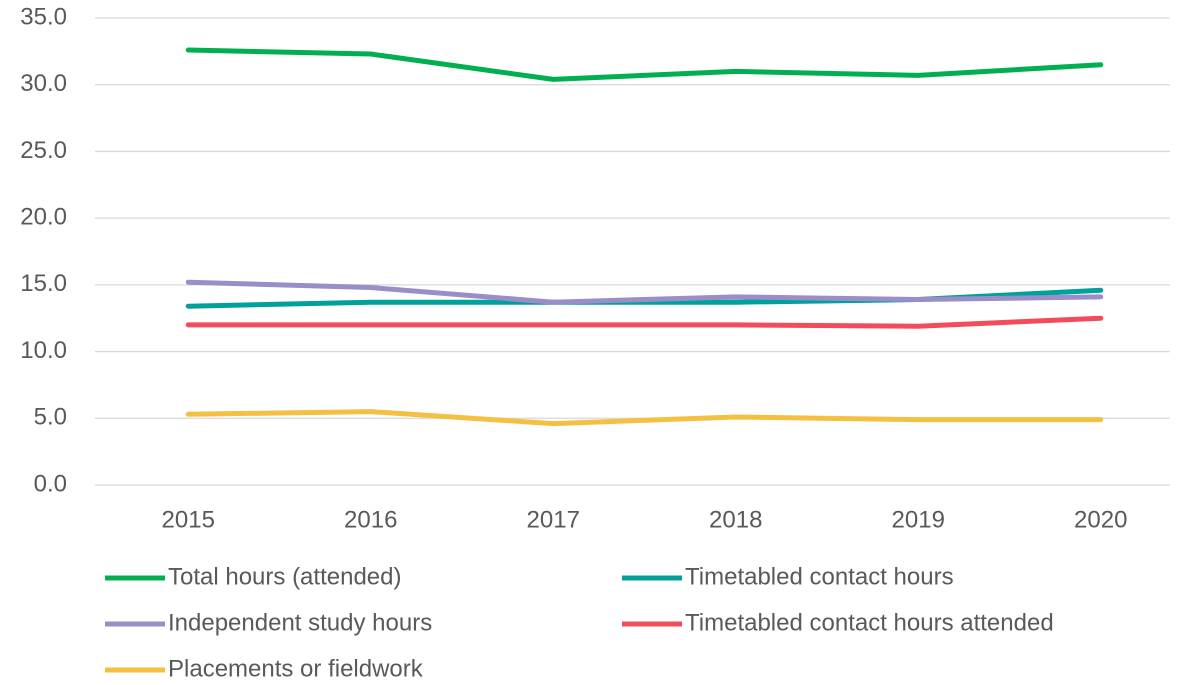  What do you see at coordinates (869, 622) in the screenshot?
I see `legend-label: Timetabled contact hours attended` at bounding box center [869, 622].